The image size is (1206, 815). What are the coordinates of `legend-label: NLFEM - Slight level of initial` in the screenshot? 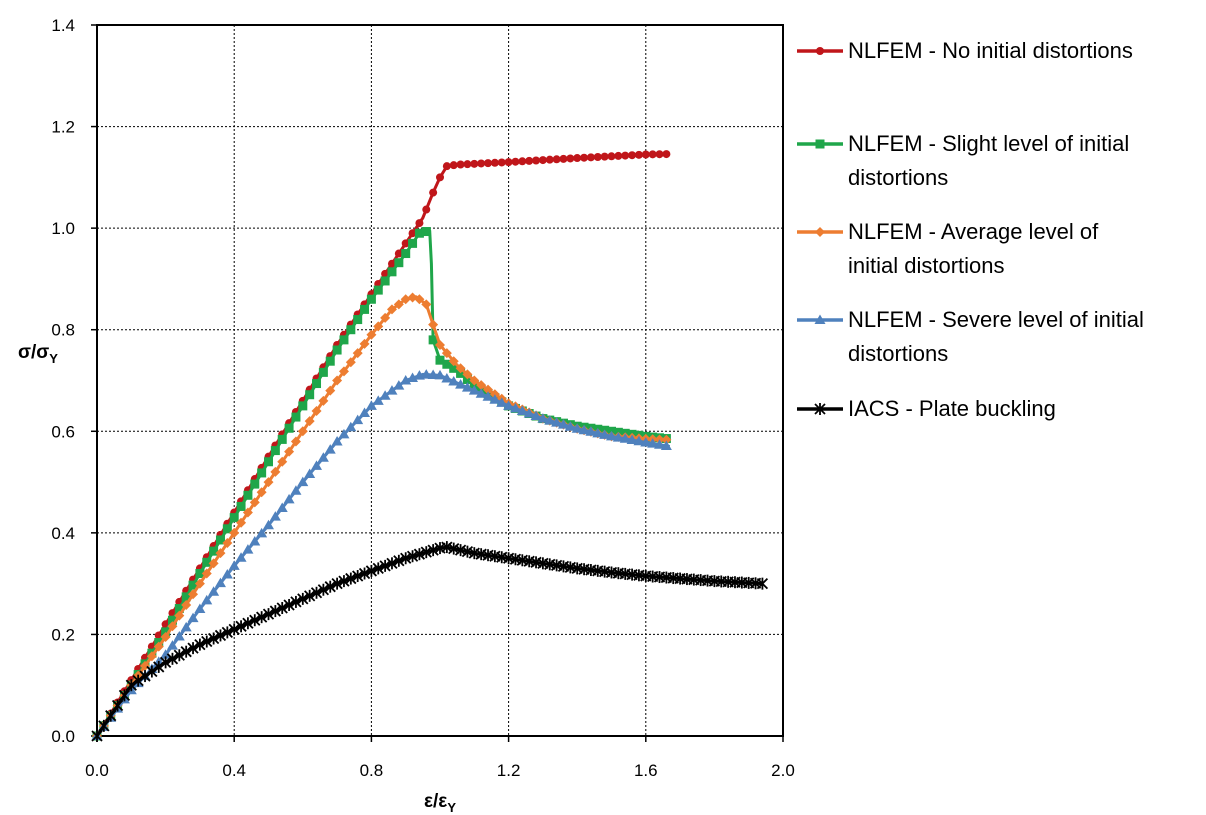 It's located at (988, 143).